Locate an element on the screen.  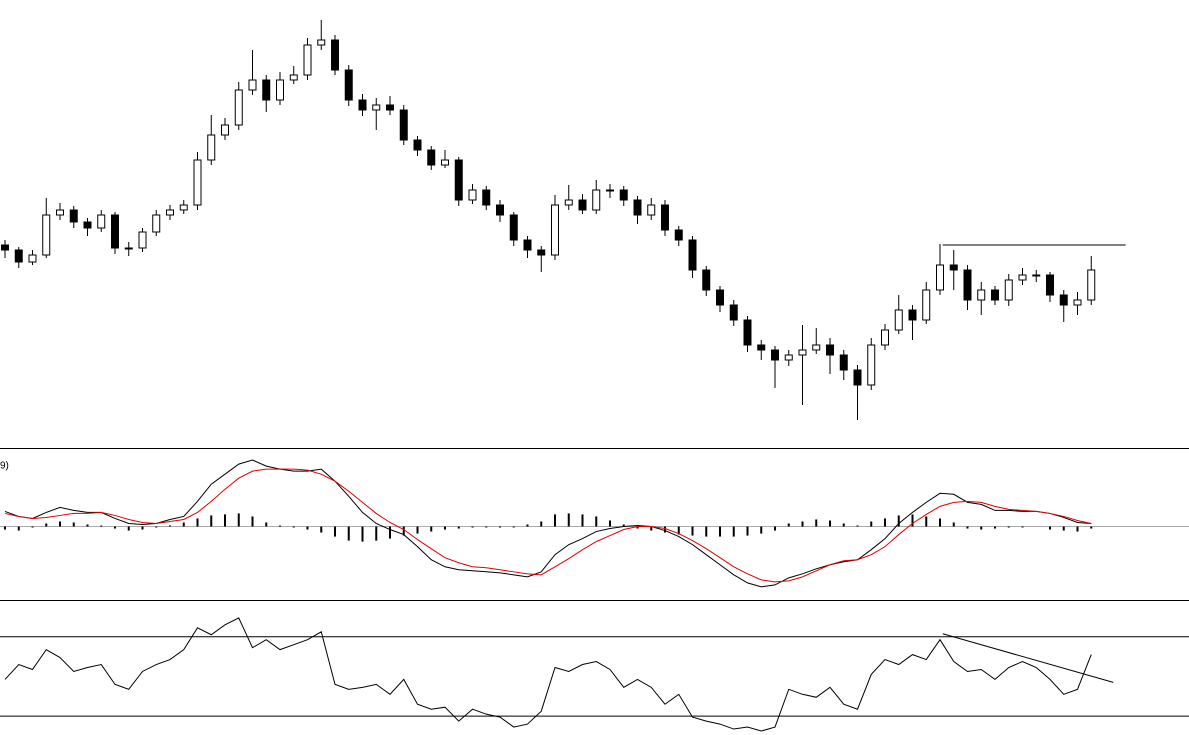
macd-line is located at coordinates (548, 525).